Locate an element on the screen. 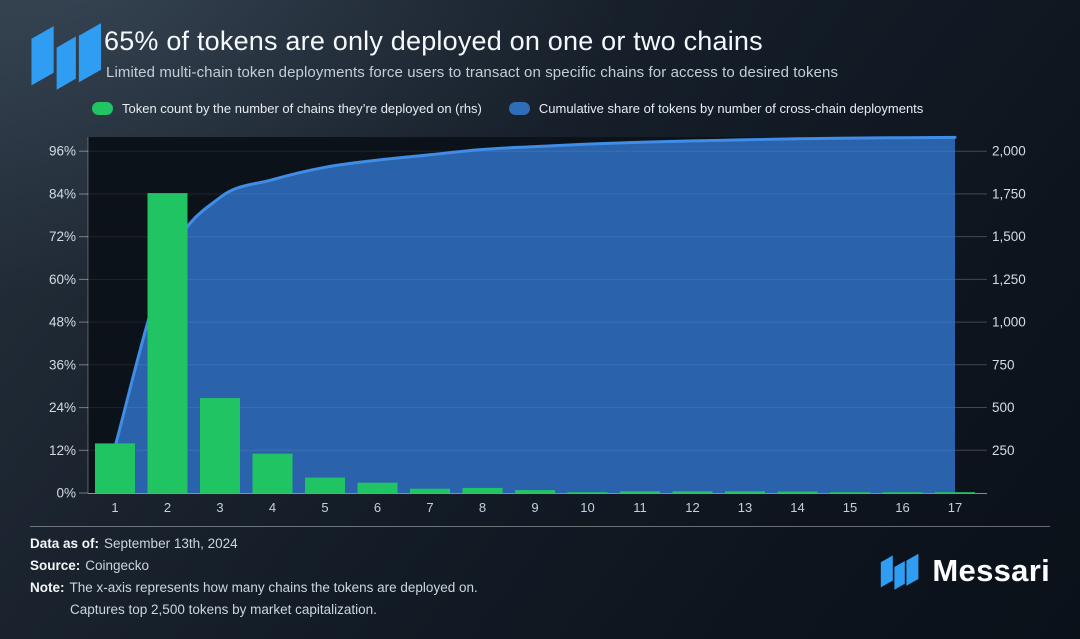 Image resolution: width=1080 pixels, height=639 pixels. svg-text: 2 is located at coordinates (167, 507).